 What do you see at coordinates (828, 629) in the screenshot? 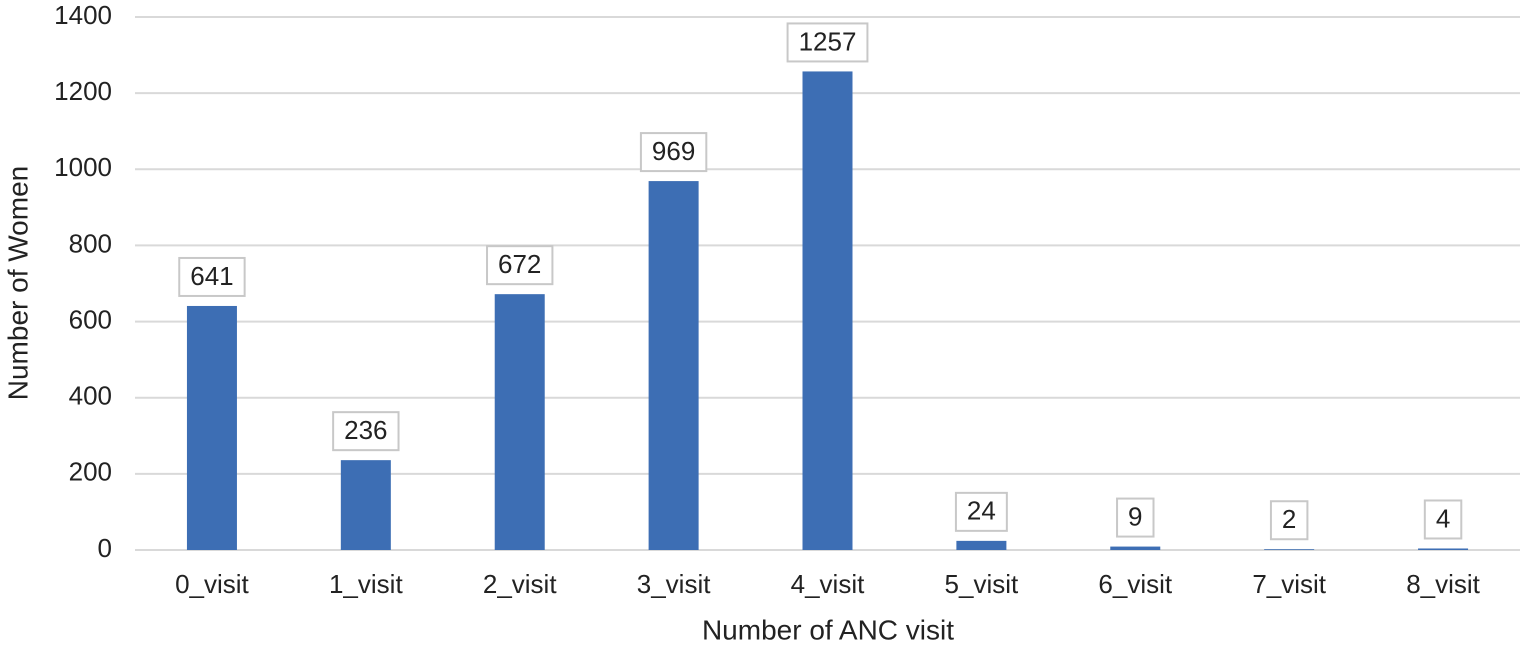
I see `x-axis-title: Number of ANC visit` at bounding box center [828, 629].